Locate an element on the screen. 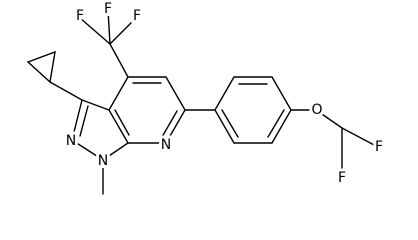 Image resolution: width=418 pixels, height=240 pixels. atom-label: O is located at coordinates (316, 110).